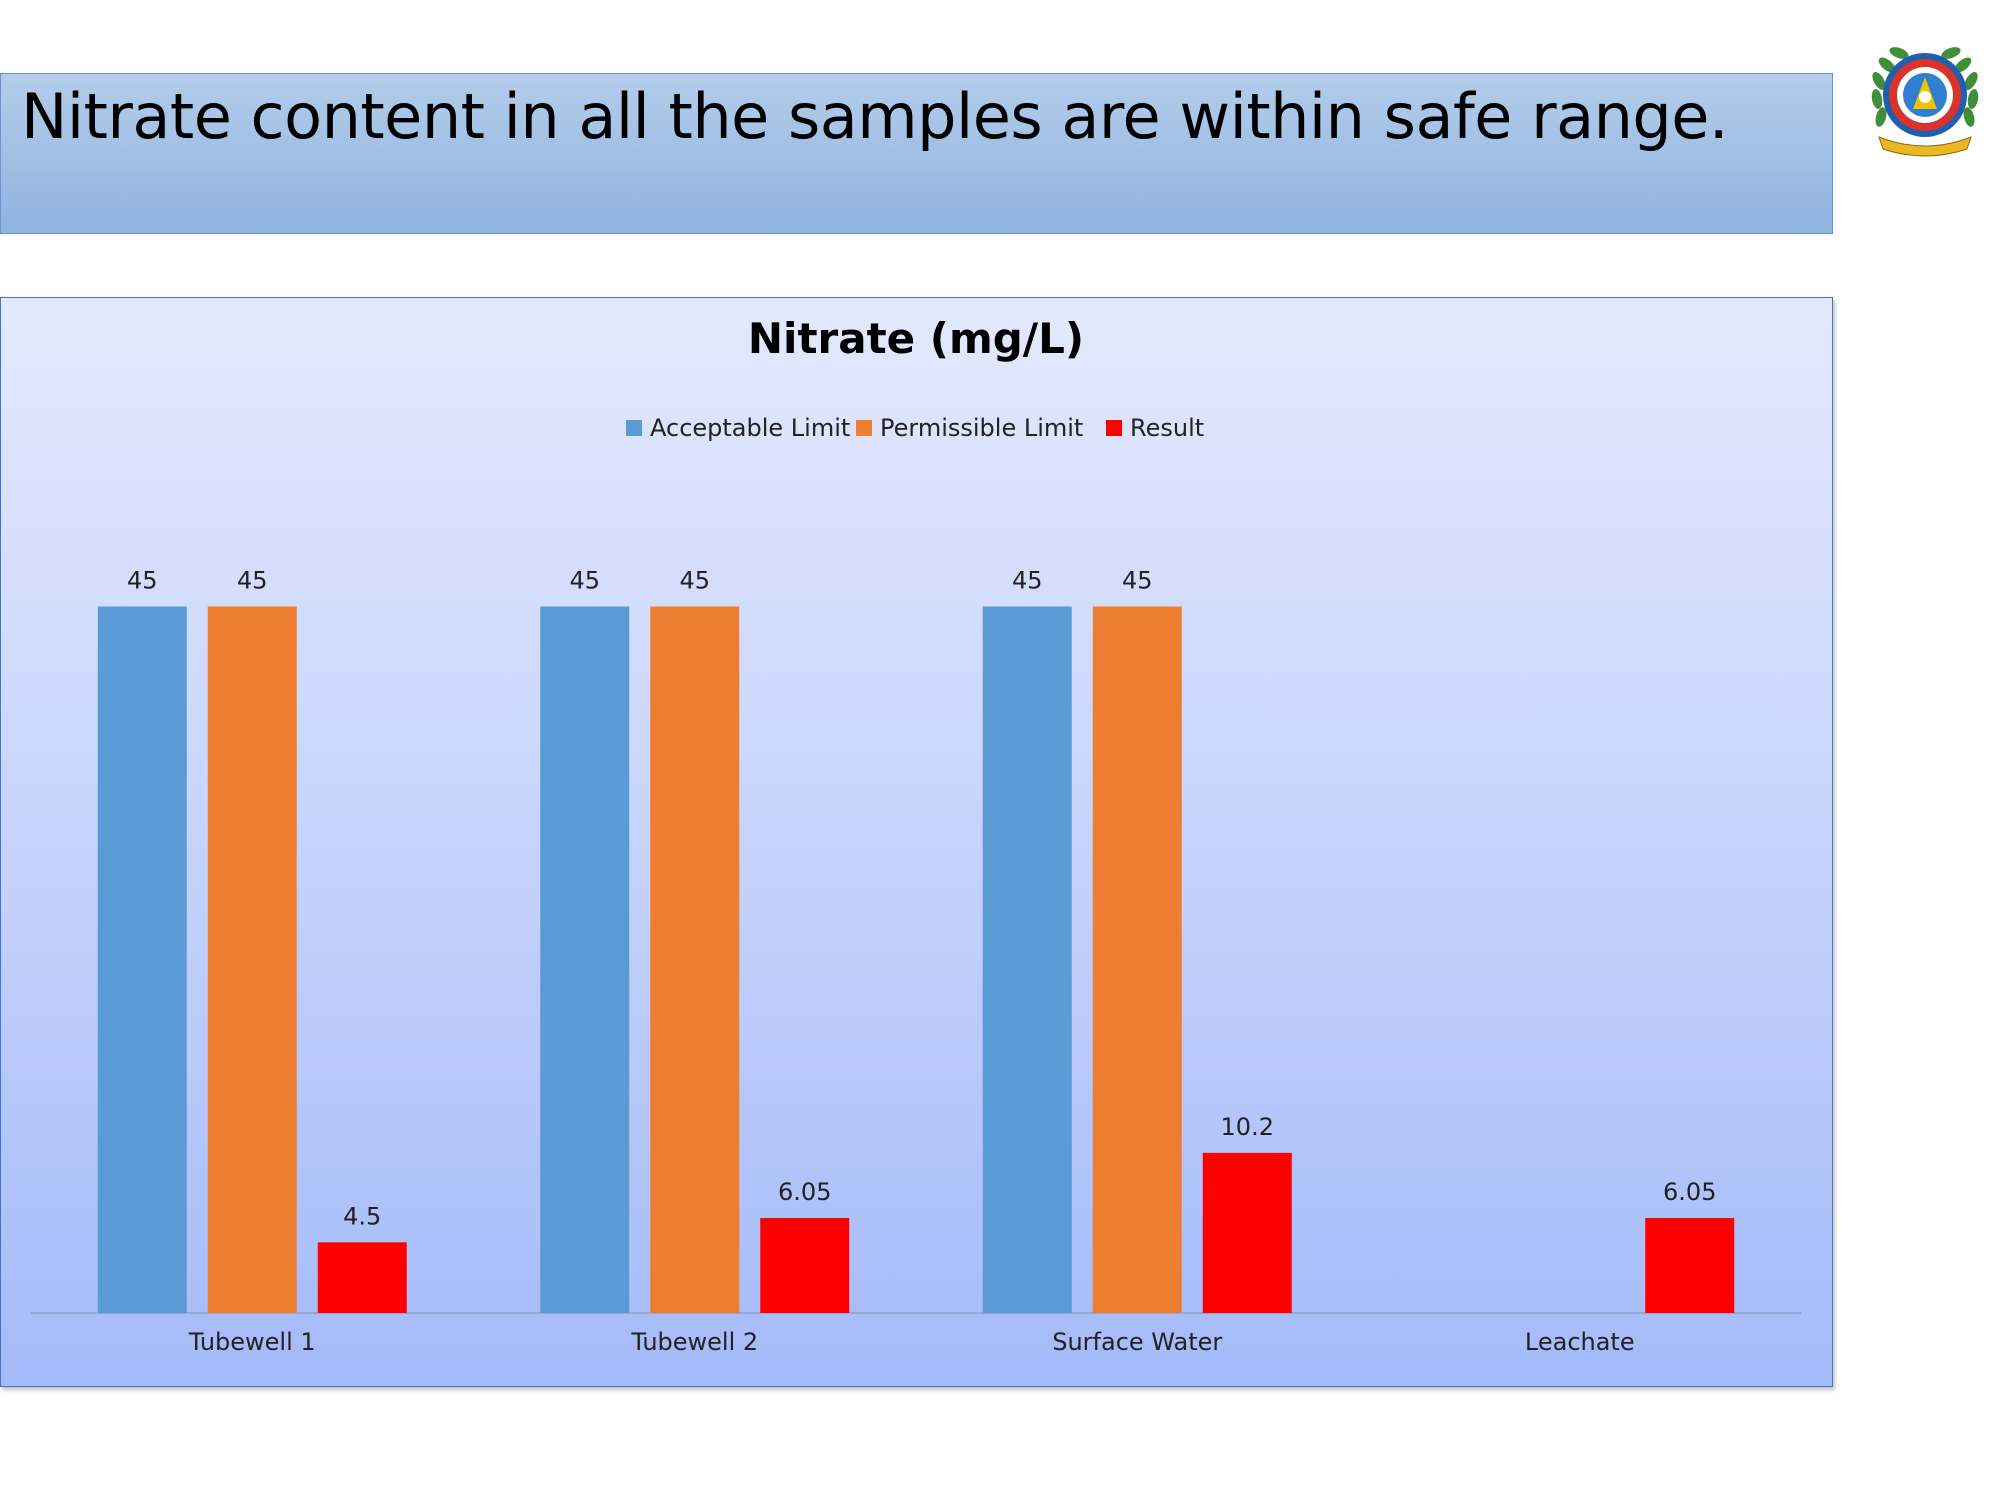 The image size is (2000, 1500). Describe the element at coordinates (694, 581) in the screenshot. I see `data-label-2-2: 45` at that location.